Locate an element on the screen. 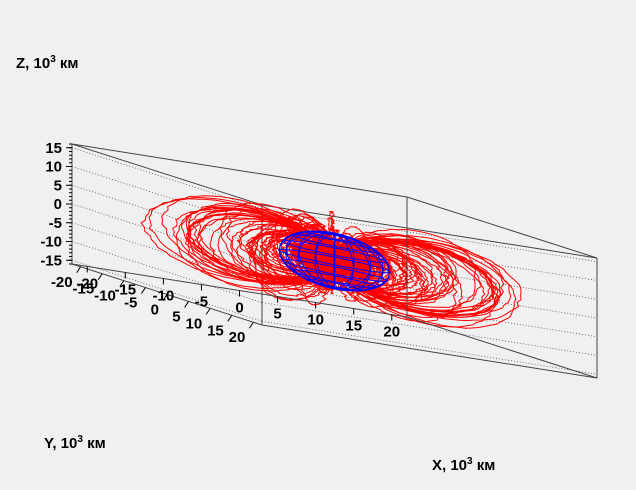  z-tick-label: 10 is located at coordinates (53, 167).